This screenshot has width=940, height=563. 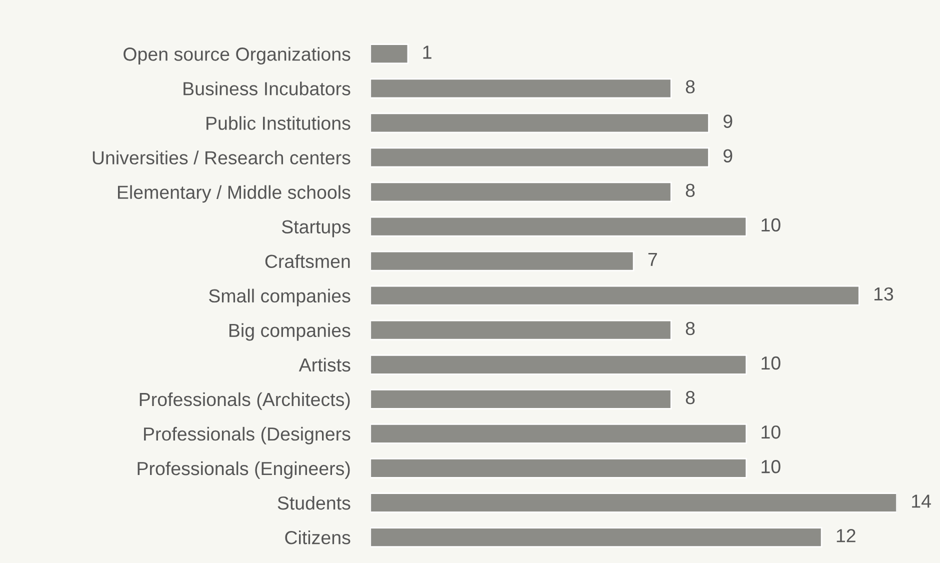 I want to click on y-tick-label: Startups, so click(x=316, y=229).